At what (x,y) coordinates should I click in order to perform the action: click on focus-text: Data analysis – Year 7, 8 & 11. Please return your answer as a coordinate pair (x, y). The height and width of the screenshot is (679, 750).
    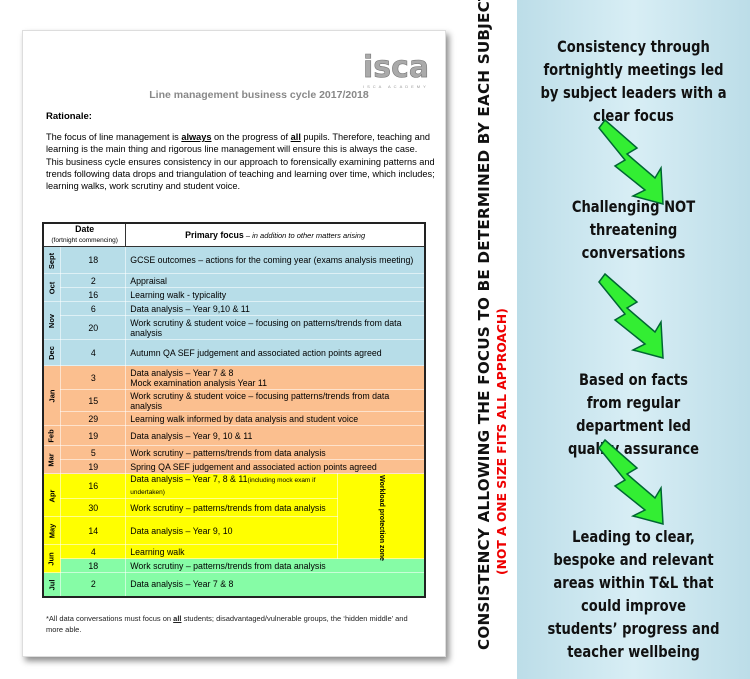
    Looking at the image, I should click on (189, 479).